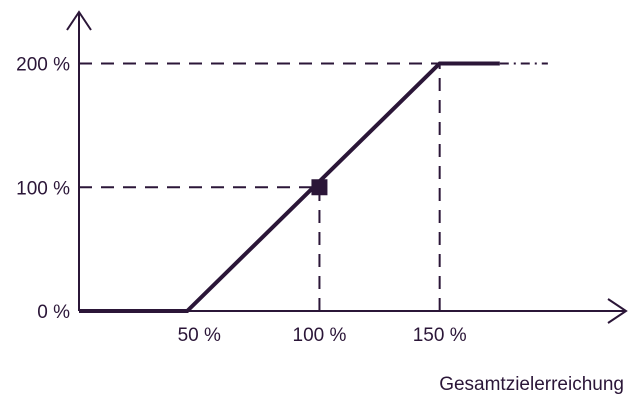 The height and width of the screenshot is (404, 629). Describe the element at coordinates (617, 311) in the screenshot. I see `x-axis-arrowhead` at that location.